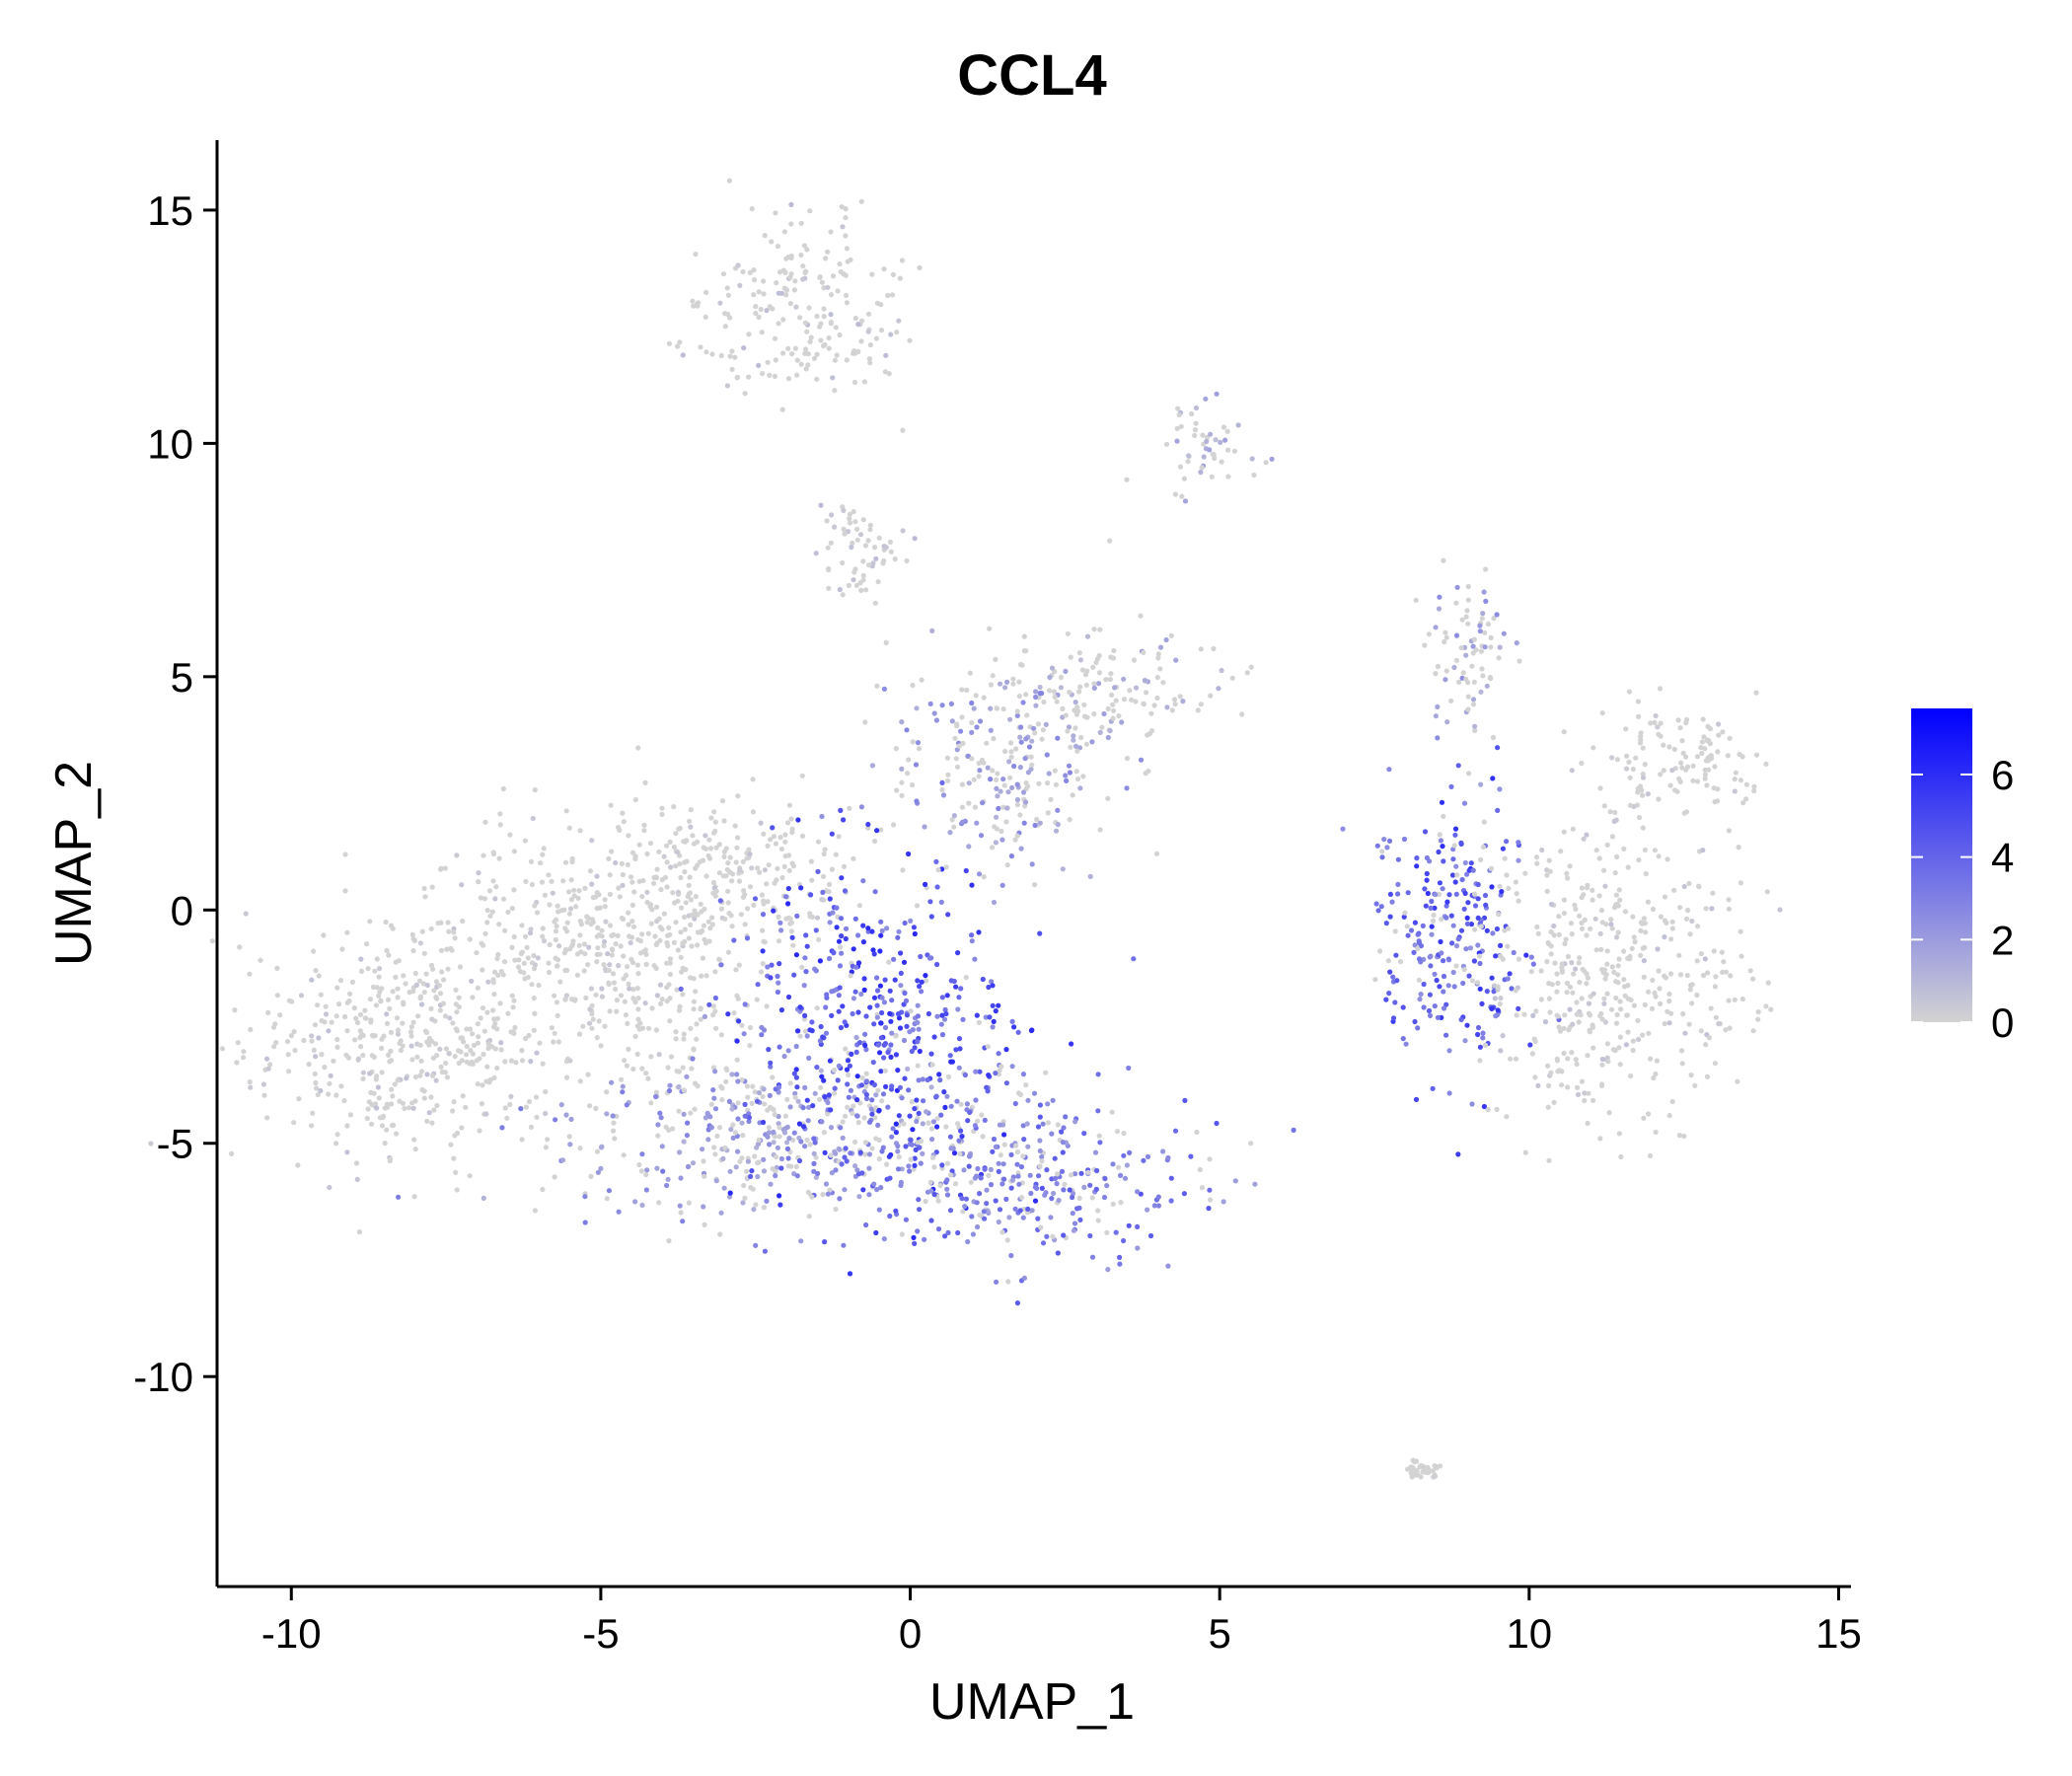 Image resolution: width=2072 pixels, height=1776 pixels. Describe the element at coordinates (911, 1633) in the screenshot. I see `x-tick-label: 0` at that location.